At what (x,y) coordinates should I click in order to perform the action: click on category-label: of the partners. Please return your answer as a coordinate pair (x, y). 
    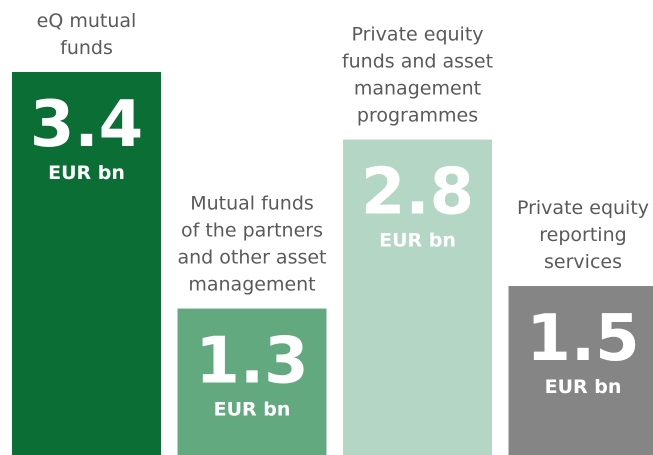
    Looking at the image, I should click on (252, 231).